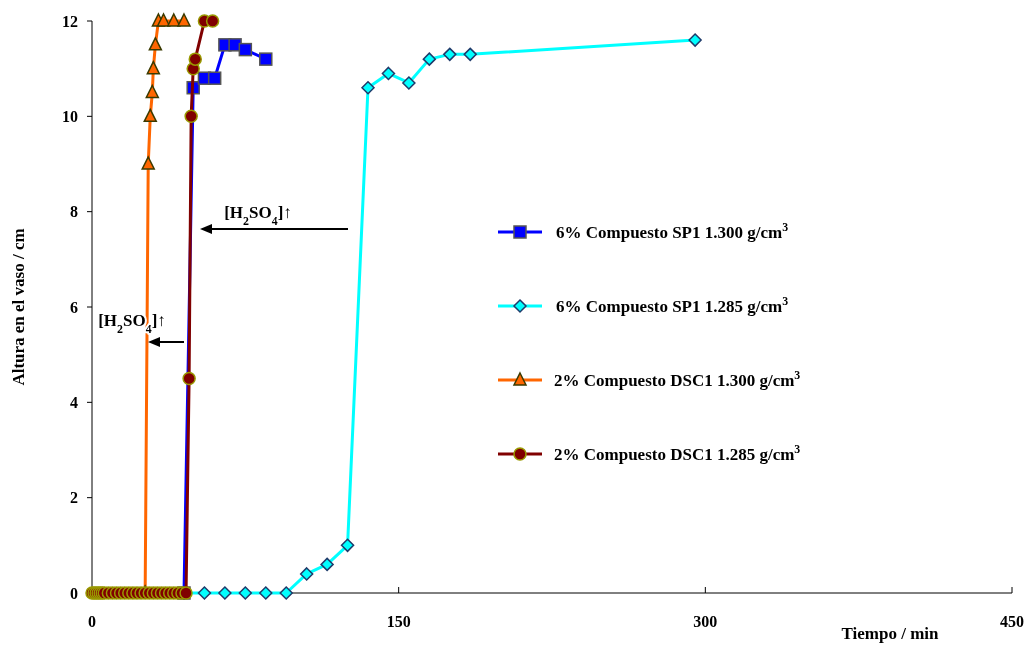 The height and width of the screenshot is (653, 1031). I want to click on legend-label: 2% Compuesto DSC1 1.300 g/cm$^{3}$, so click(677, 379).